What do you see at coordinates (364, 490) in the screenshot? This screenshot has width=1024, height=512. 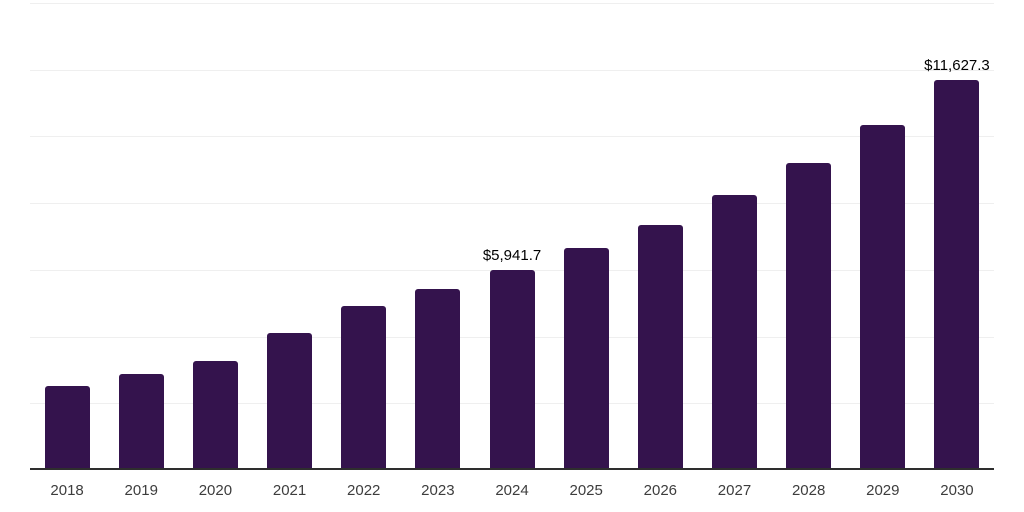 I see `x-axis-label-2022: 2022` at bounding box center [364, 490].